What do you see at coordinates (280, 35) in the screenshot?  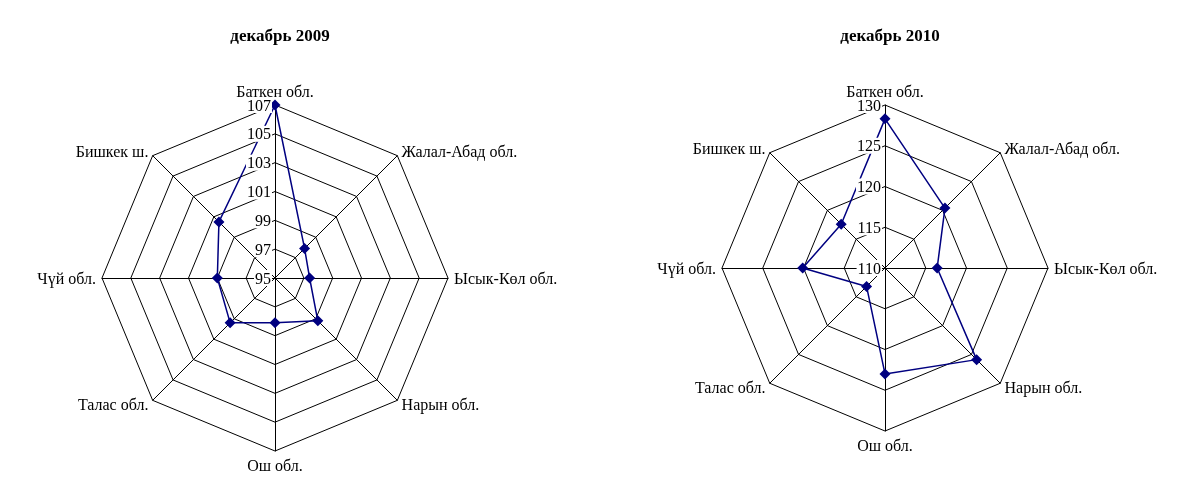 I see `chart-title: декабрь 2009` at bounding box center [280, 35].